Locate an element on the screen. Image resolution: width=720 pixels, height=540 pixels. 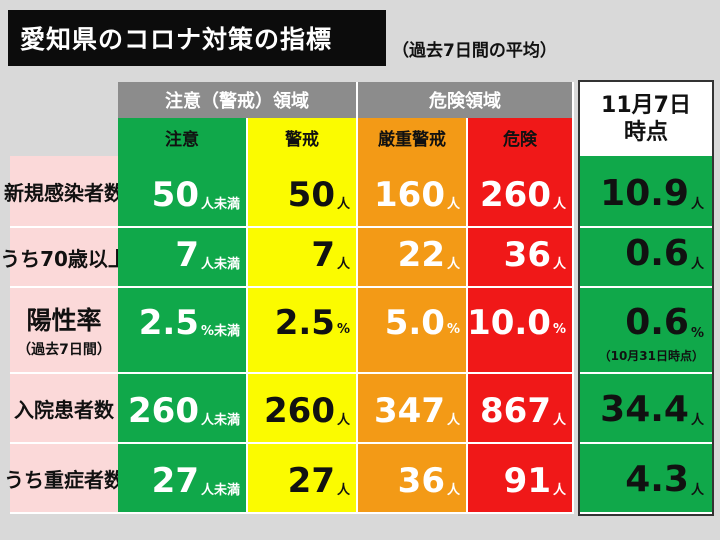
cell-inpatients-caution: 260 人未満 is located at coordinates (183, 409).